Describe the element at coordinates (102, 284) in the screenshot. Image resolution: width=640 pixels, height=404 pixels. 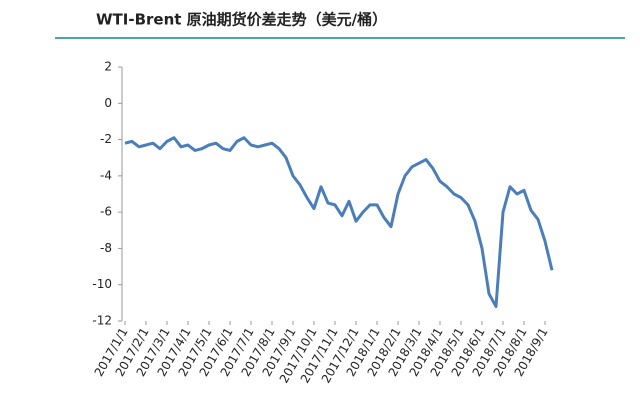
I see `y-tick-label: -10` at that location.